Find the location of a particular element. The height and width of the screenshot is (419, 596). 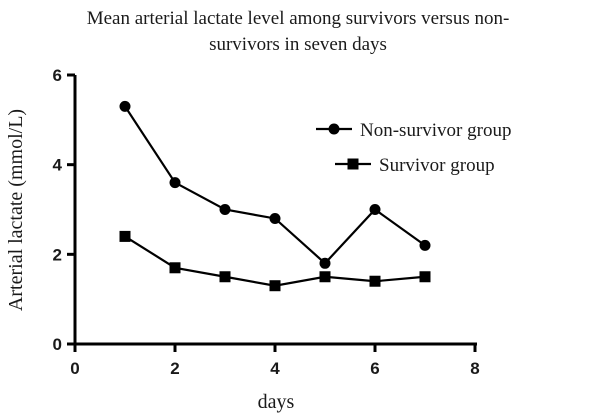

legend-label: Survivor group is located at coordinates (437, 165).